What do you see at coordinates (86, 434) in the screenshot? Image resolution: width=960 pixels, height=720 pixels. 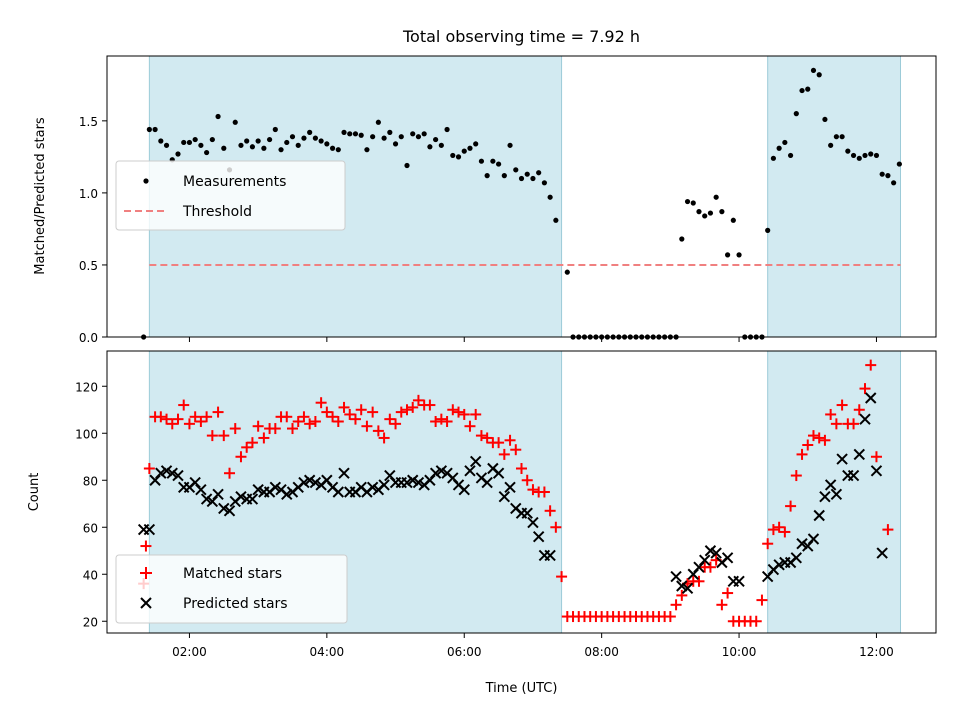 I see `bottom-y-tick-label: 100` at bounding box center [86, 434].